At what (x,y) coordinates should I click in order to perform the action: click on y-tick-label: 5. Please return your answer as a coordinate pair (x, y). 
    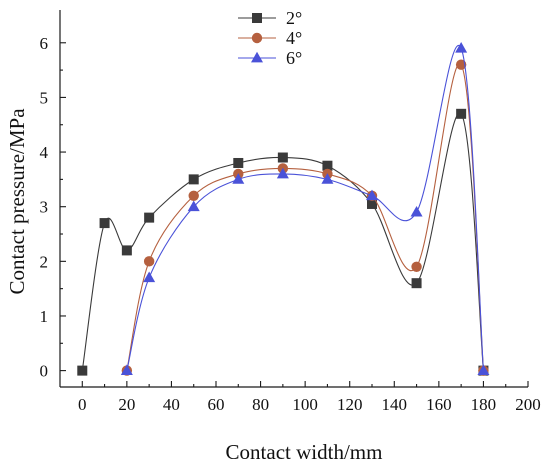
    Looking at the image, I should click on (44, 97).